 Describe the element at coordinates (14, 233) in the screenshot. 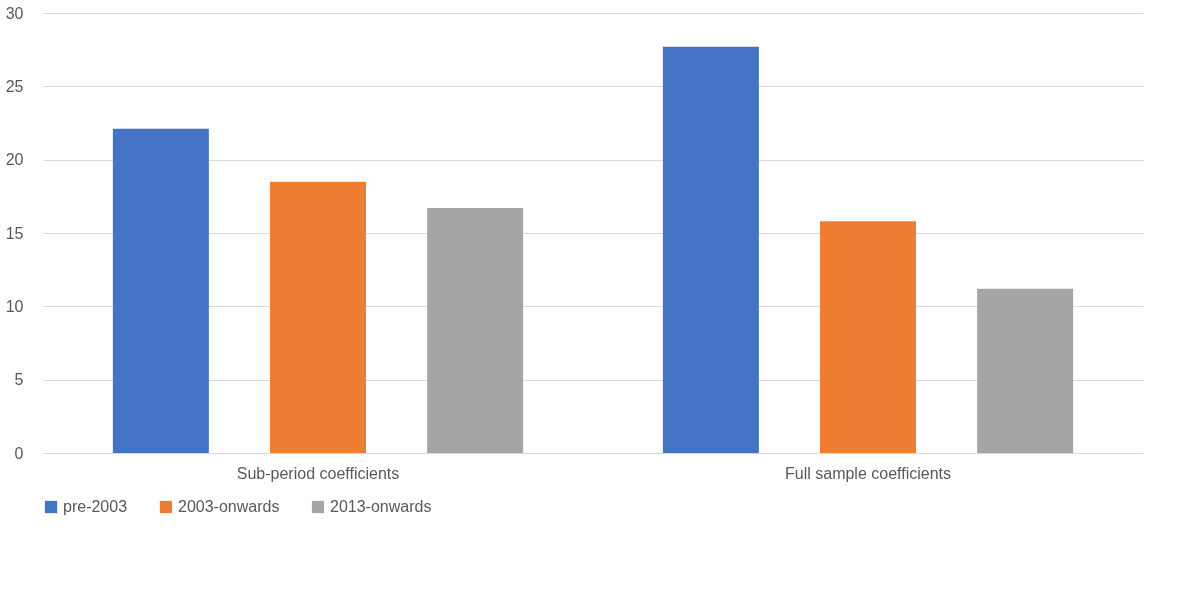

I see `y-tick-label: 15` at that location.